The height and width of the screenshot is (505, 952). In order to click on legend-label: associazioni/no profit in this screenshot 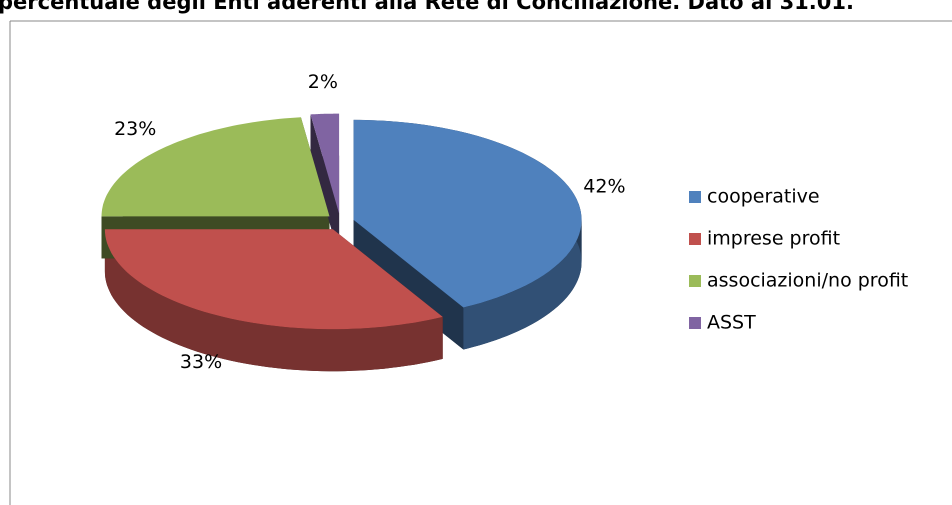, I will do `click(807, 281)`.